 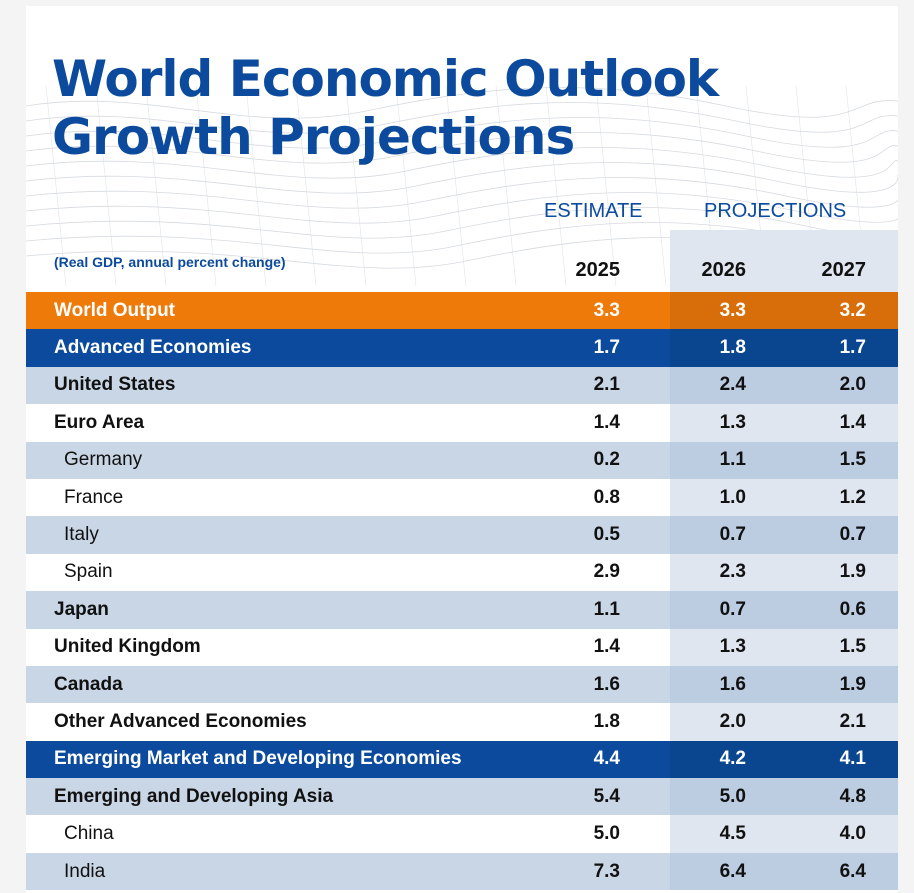 What do you see at coordinates (85, 871) in the screenshot?
I see `row-label: India` at bounding box center [85, 871].